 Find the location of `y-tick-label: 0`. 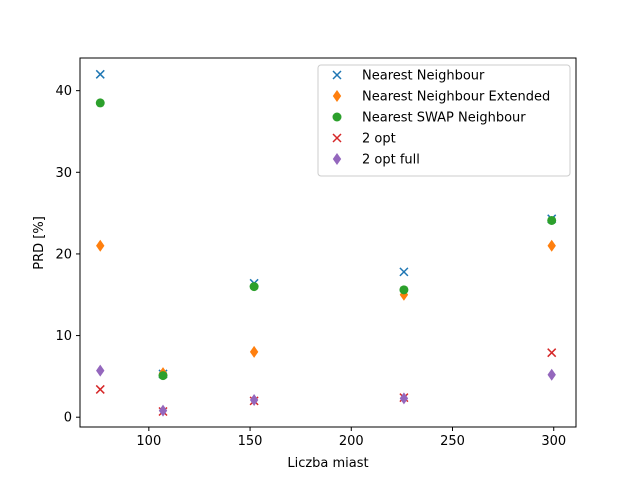

y-tick-label: 0 is located at coordinates (68, 418).